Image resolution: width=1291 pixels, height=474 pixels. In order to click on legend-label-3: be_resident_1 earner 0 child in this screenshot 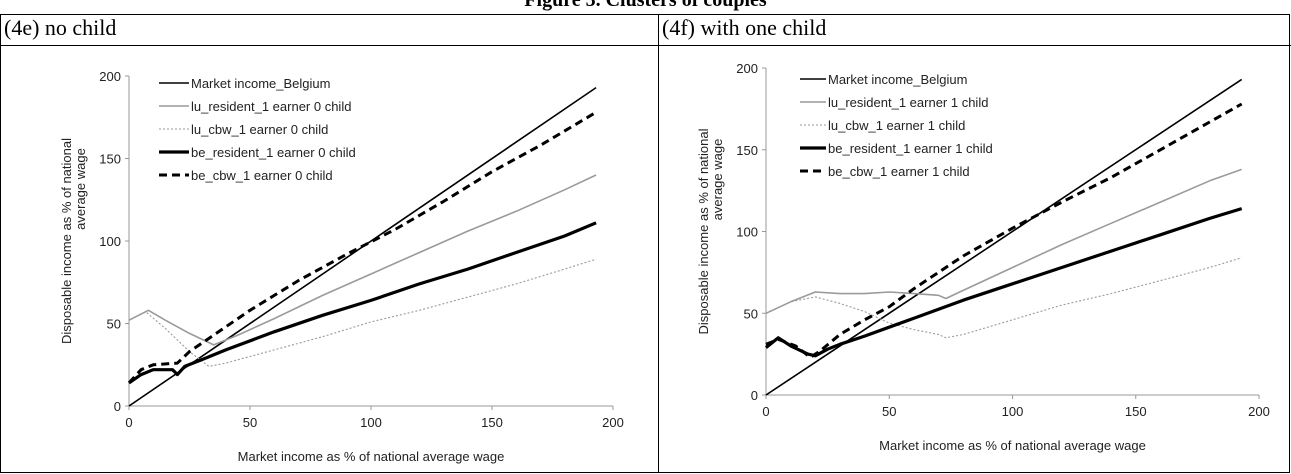, I will do `click(273, 152)`.